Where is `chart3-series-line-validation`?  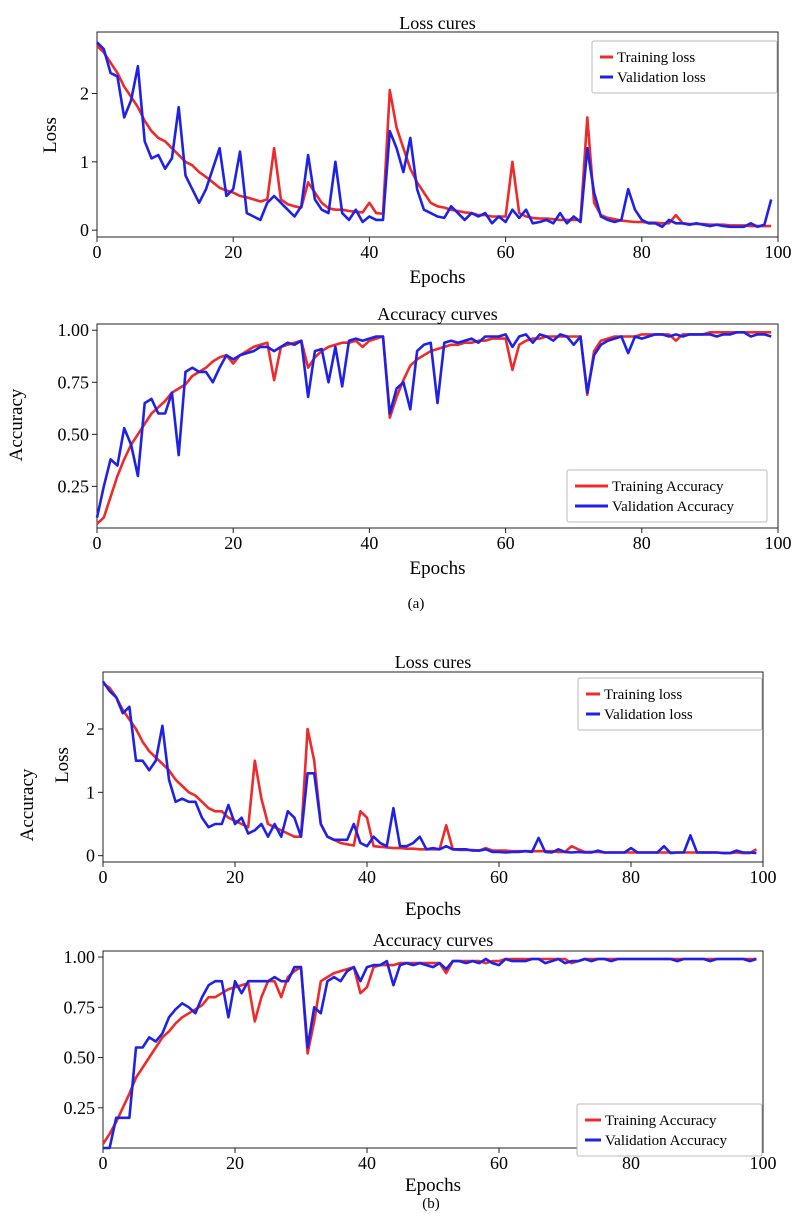
chart3-series-line-validation is located at coordinates (429, 767).